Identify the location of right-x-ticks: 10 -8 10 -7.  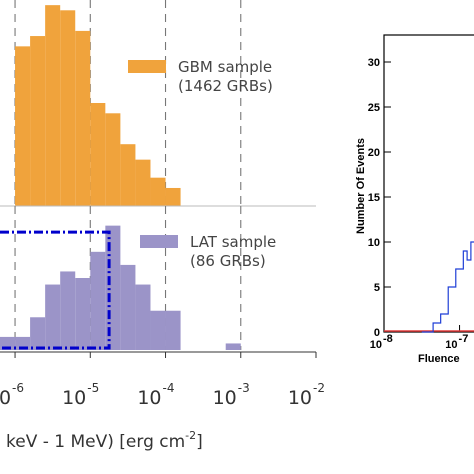
(419, 338).